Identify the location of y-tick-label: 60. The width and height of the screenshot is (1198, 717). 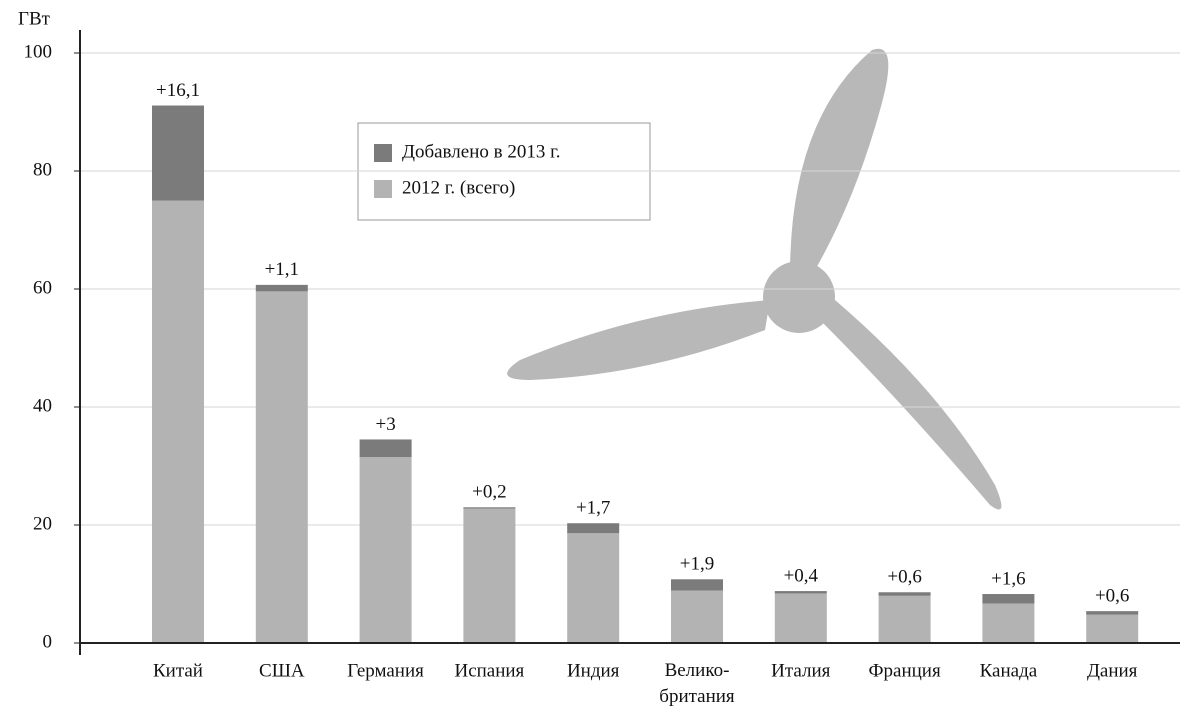
(42, 287).